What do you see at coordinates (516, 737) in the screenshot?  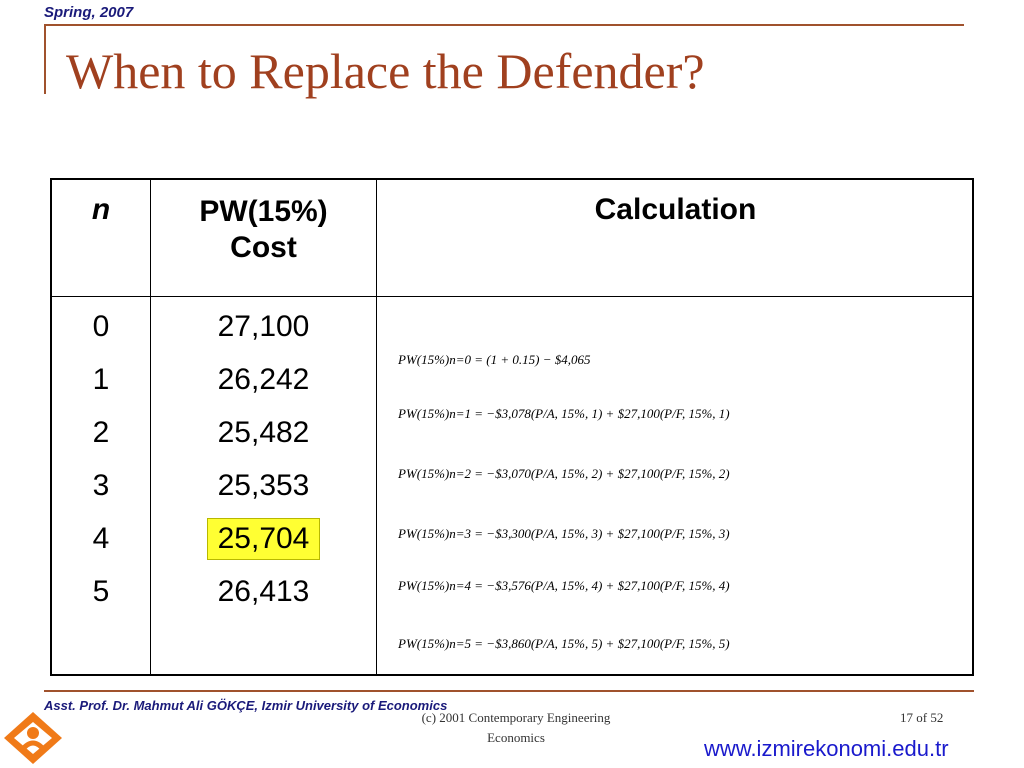 I see `copyright-line2: Economics` at bounding box center [516, 737].